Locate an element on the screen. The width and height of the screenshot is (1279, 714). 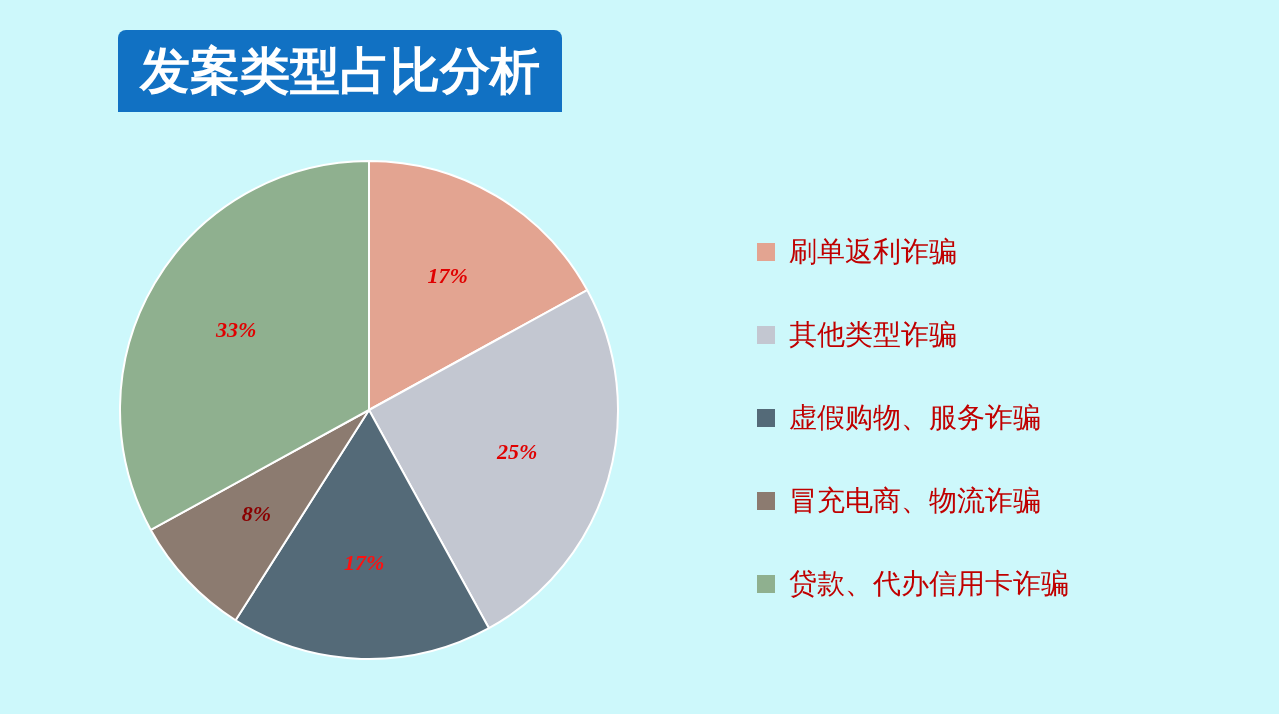
legend-label: 刷单返利诈骗 is located at coordinates (873, 251).